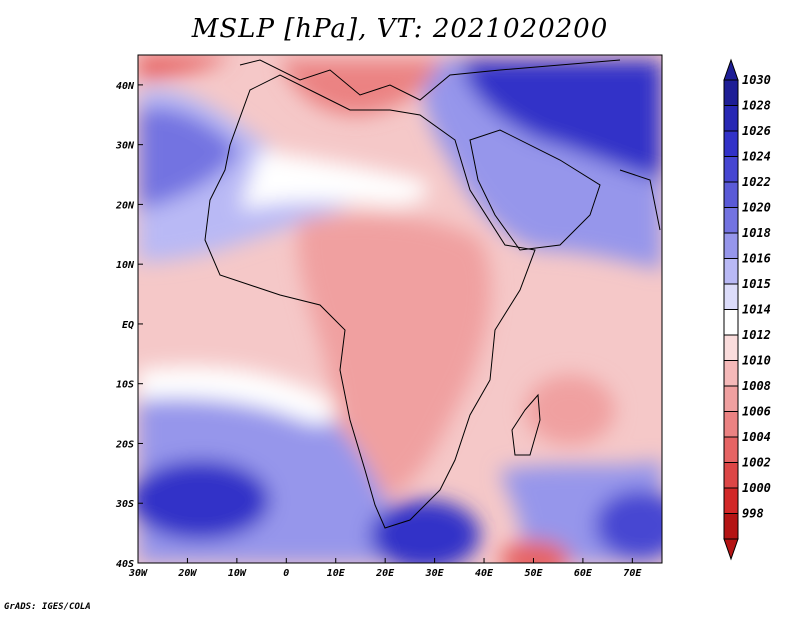 The height and width of the screenshot is (618, 800). Describe the element at coordinates (756, 488) in the screenshot. I see `legend-level-label: 1000` at that location.